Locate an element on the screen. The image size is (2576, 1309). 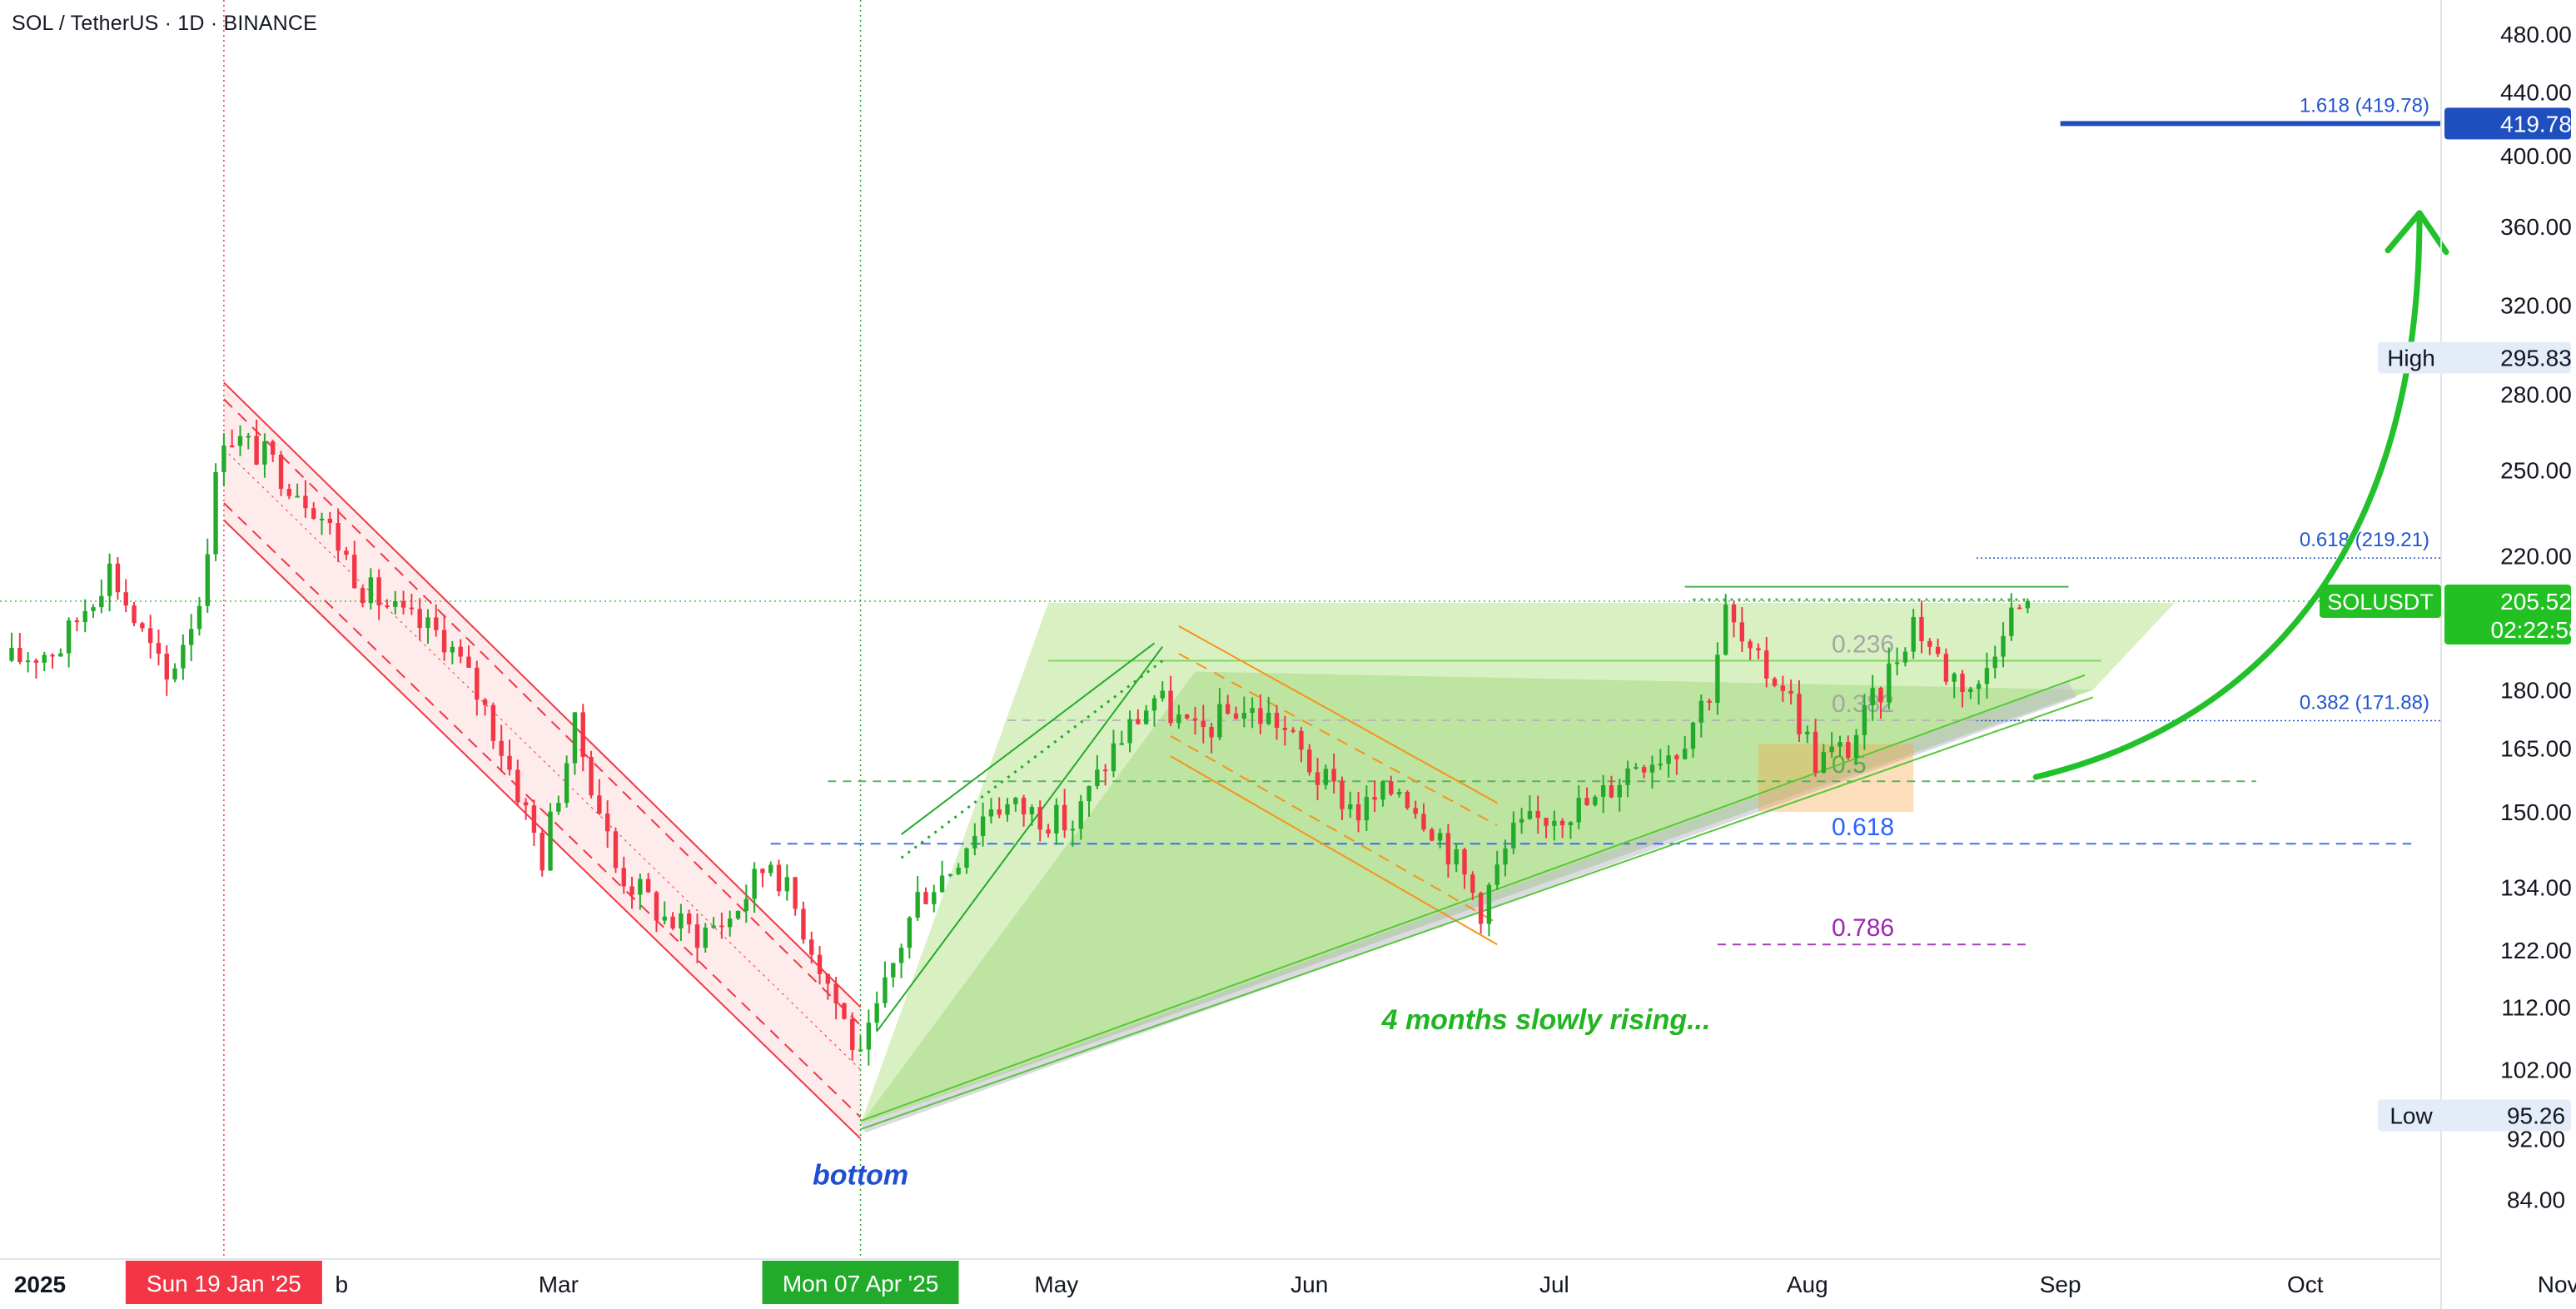
price-tick-4: 320.00 is located at coordinates (2536, 305).